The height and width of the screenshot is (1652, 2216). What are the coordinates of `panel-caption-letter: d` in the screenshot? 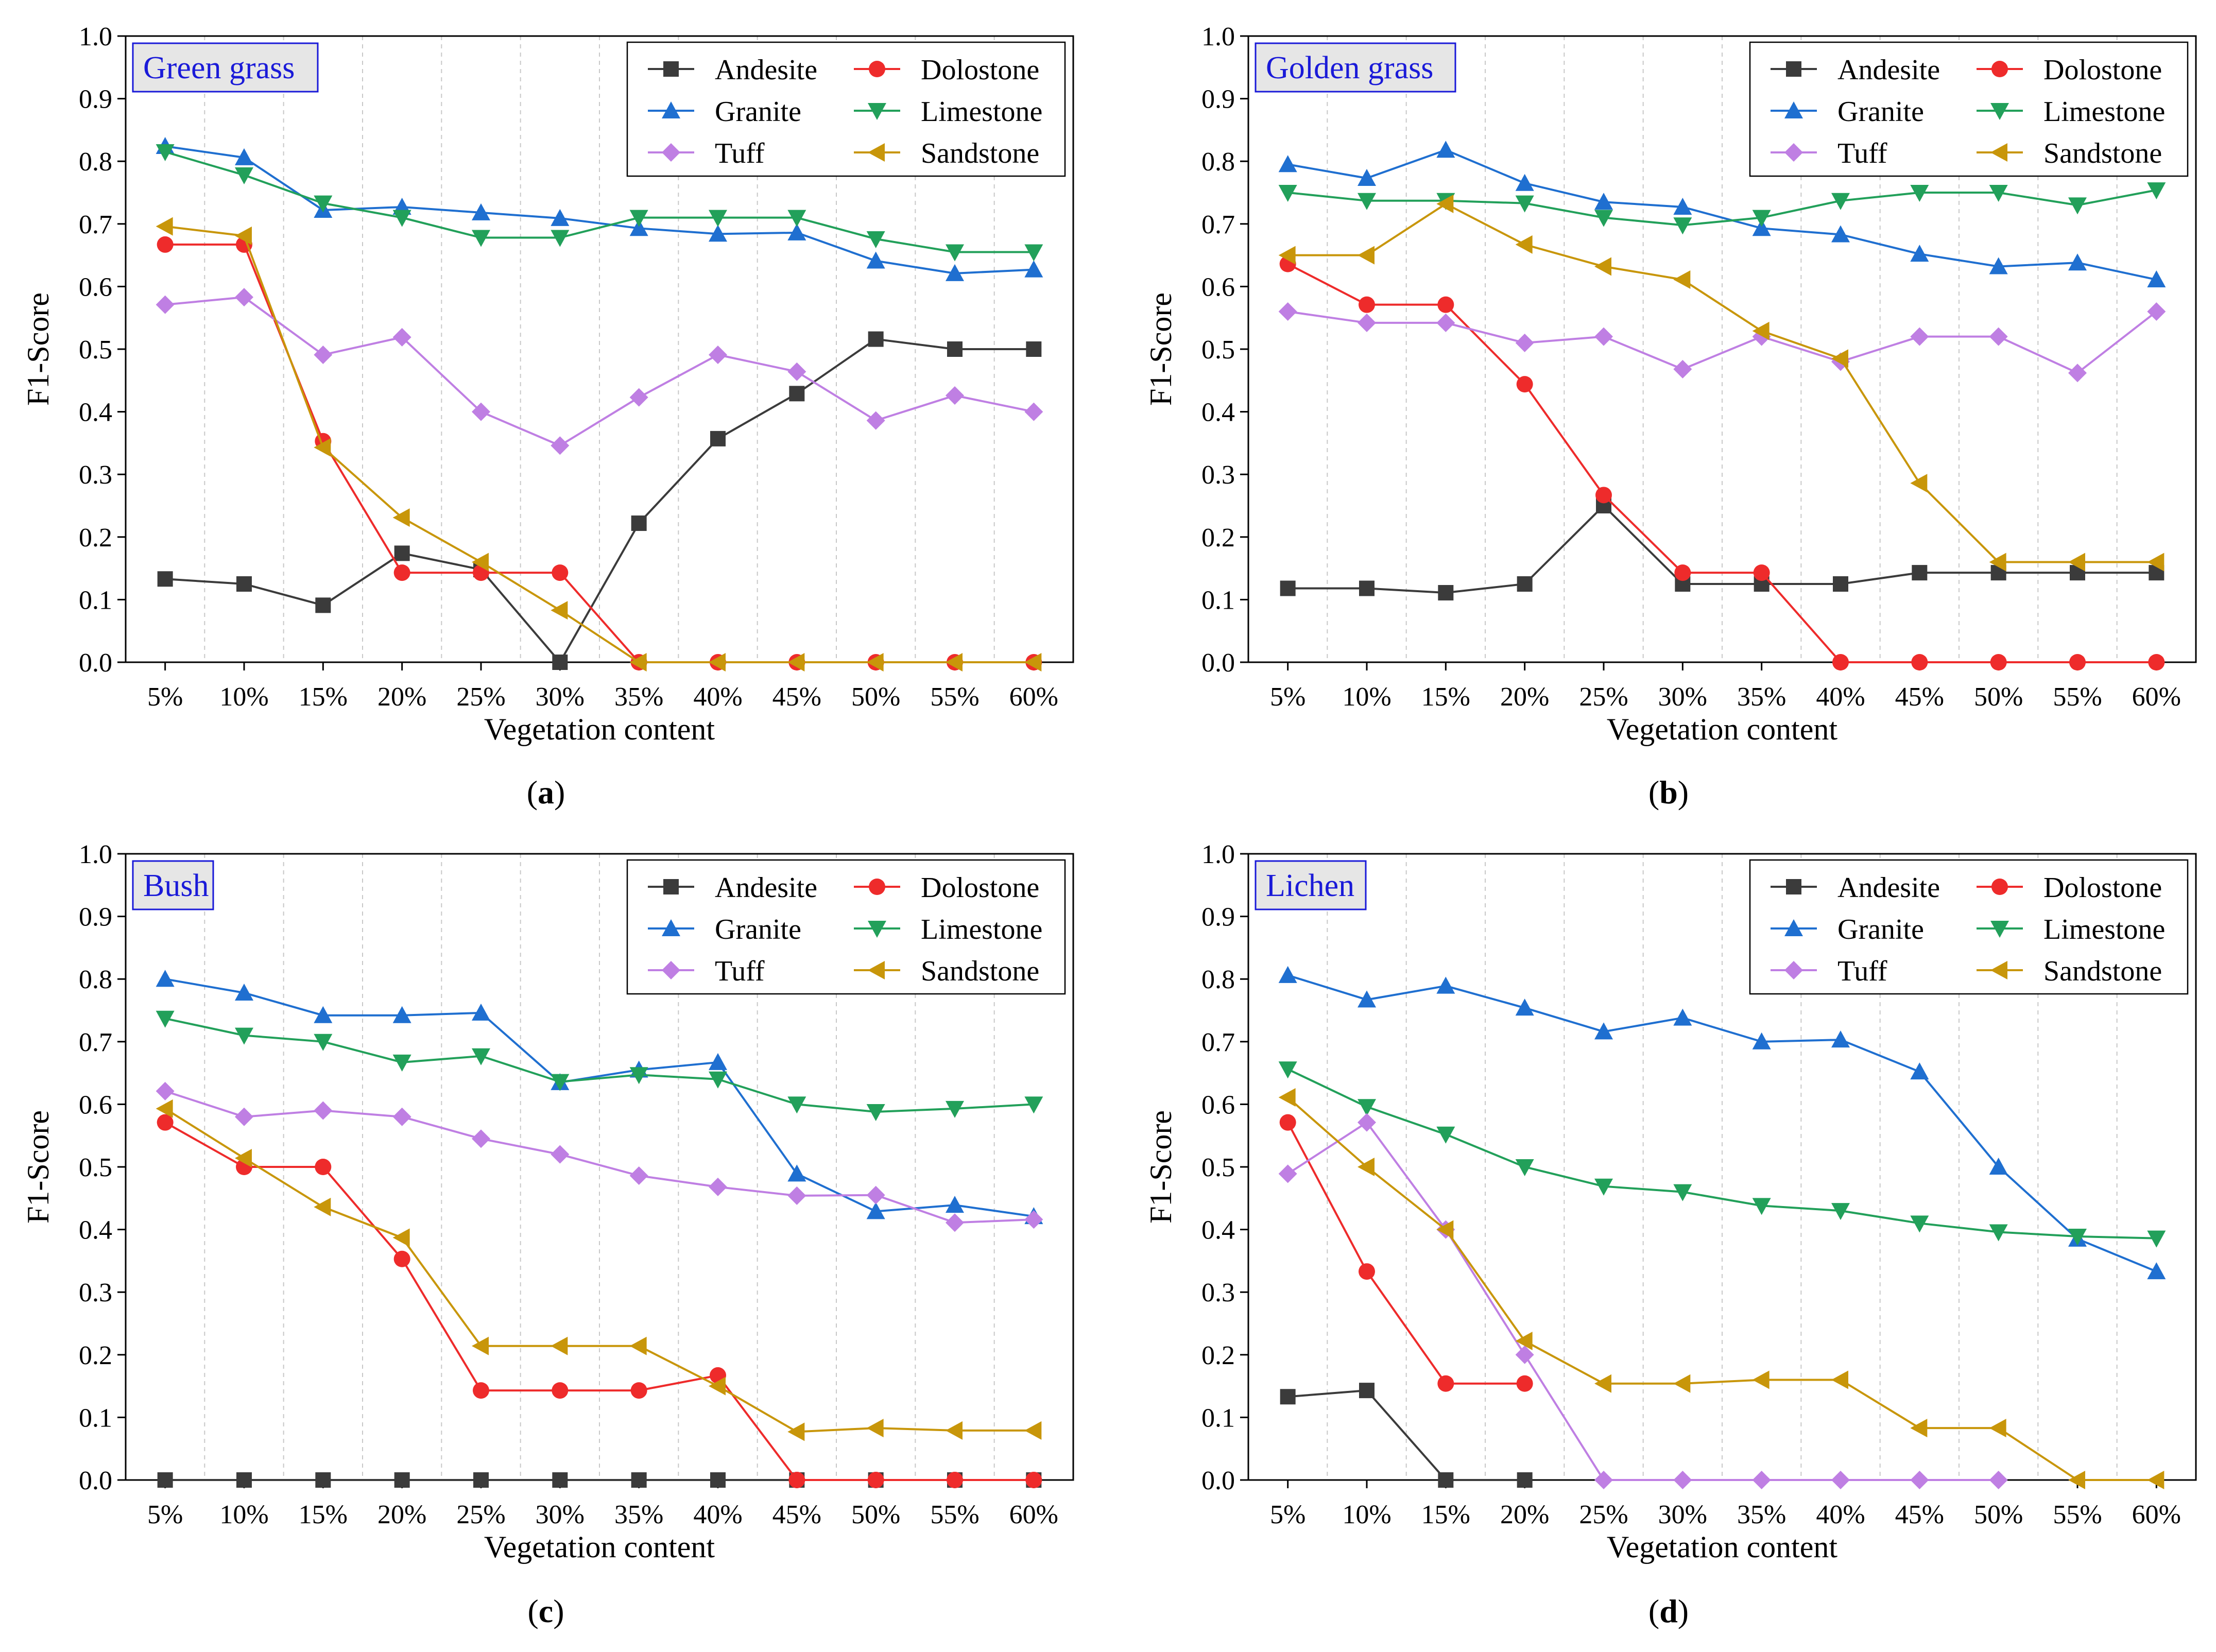 It's located at (1668, 1611).